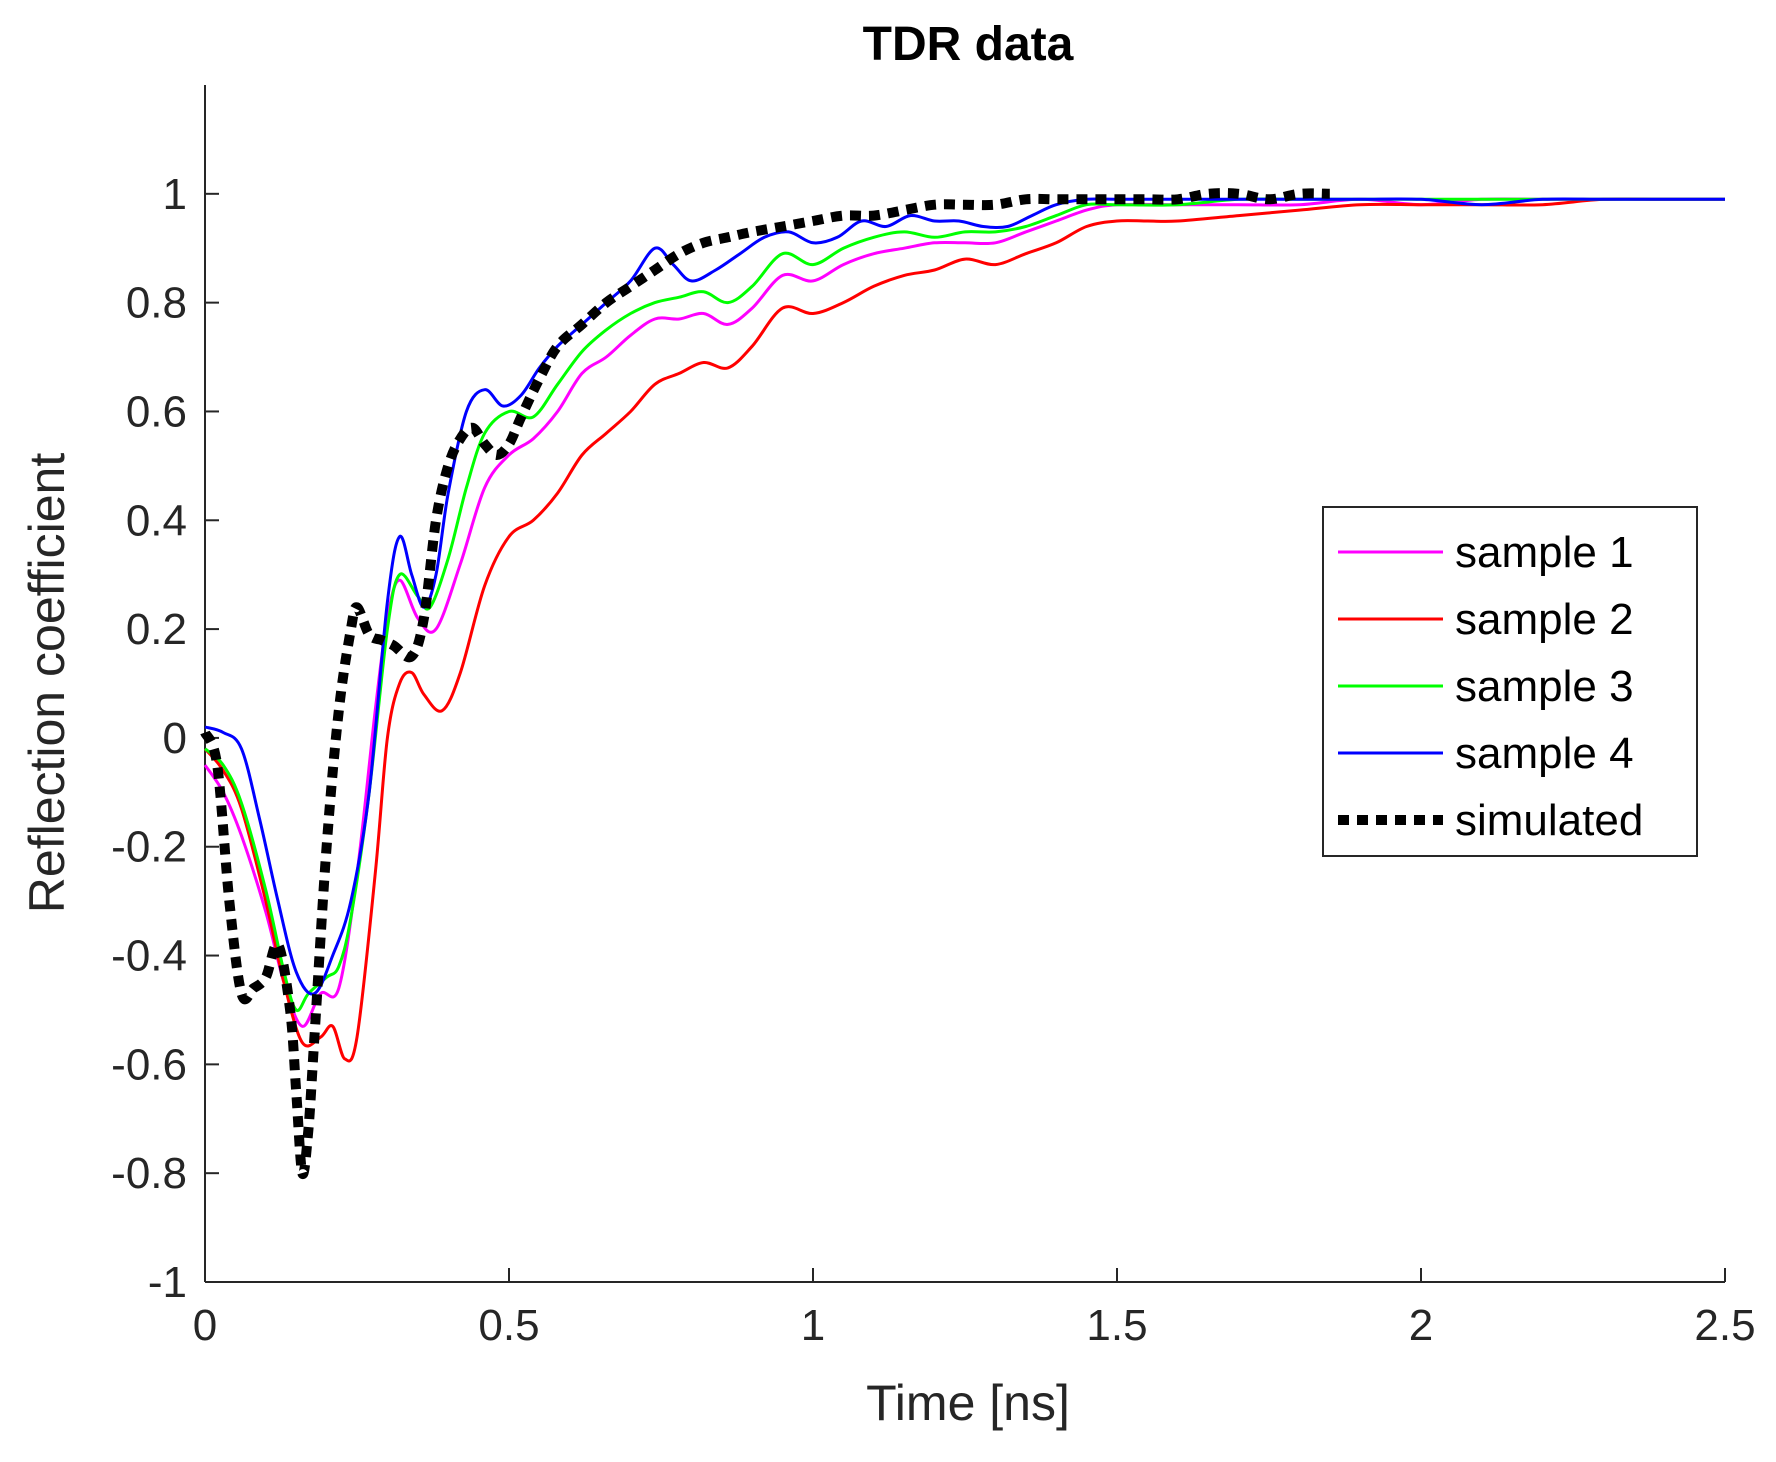 Image resolution: width=1776 pixels, height=1462 pixels. I want to click on legend-label: sample 4, so click(1544, 753).